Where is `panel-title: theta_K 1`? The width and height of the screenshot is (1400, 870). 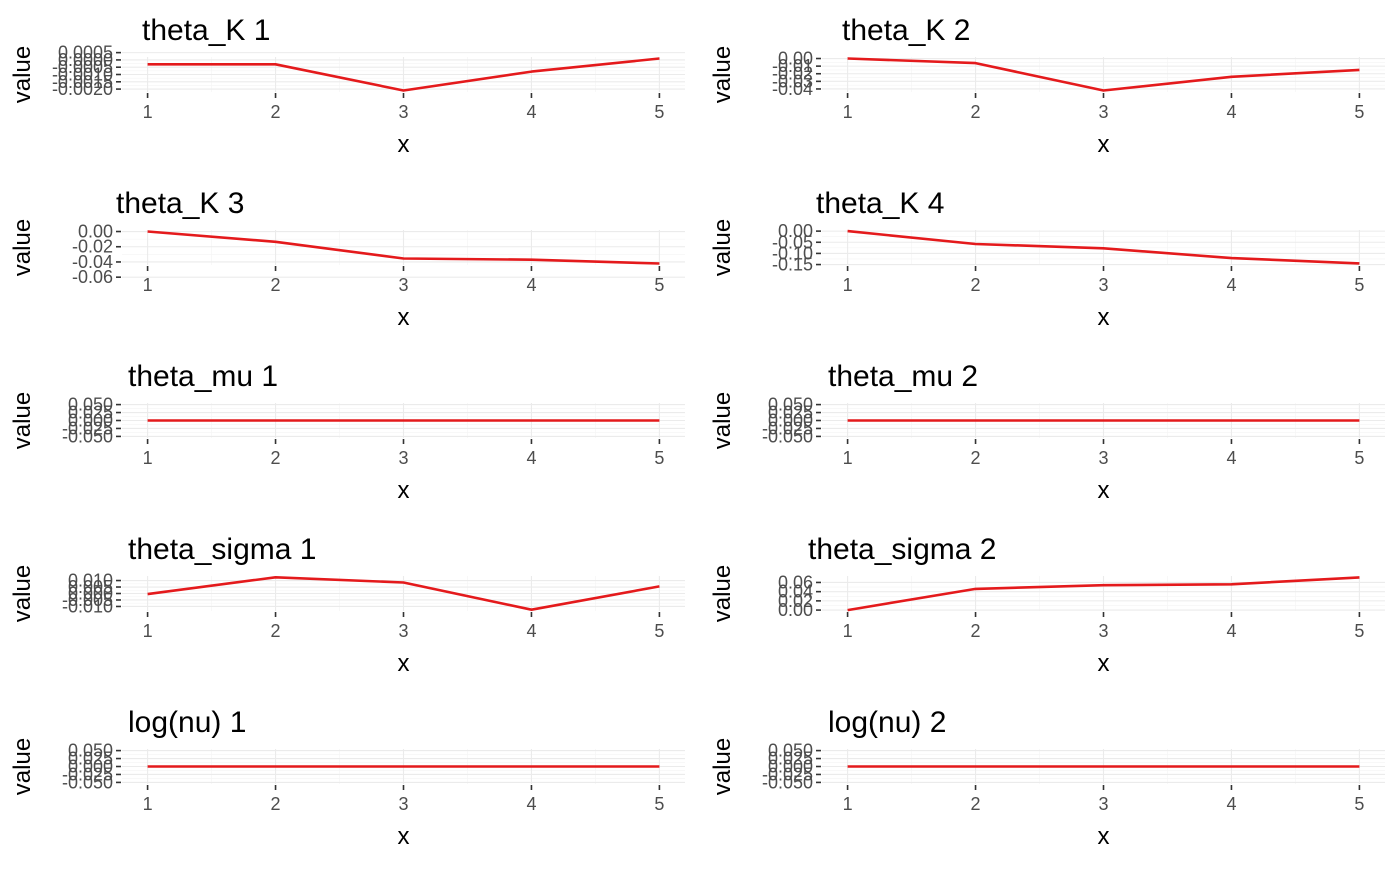
panel-title: theta_K 1 is located at coordinates (206, 30).